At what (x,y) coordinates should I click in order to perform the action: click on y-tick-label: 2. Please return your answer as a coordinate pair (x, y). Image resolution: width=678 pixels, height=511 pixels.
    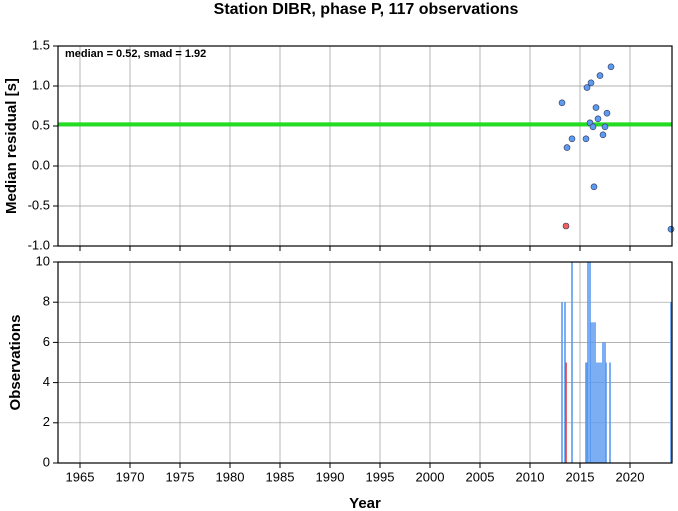
    Looking at the image, I should click on (46, 421).